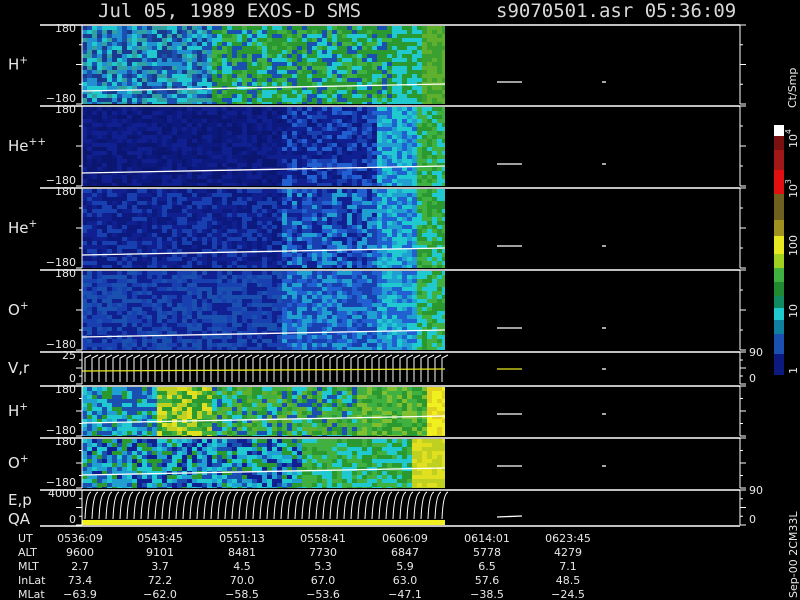 Image resolution: width=800 pixels, height=600 pixels. I want to click on colorbar-segment, so click(779, 228).